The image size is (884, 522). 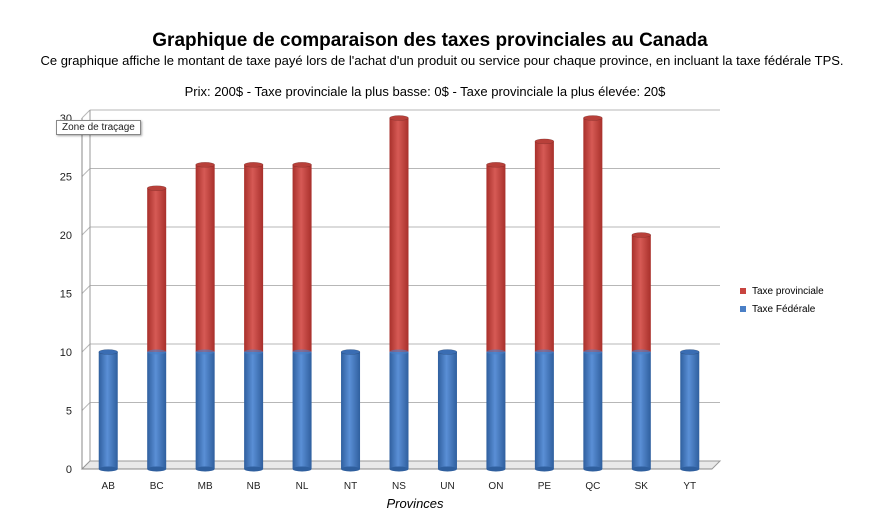 I want to click on x-tick-label: SK, so click(x=642, y=486).